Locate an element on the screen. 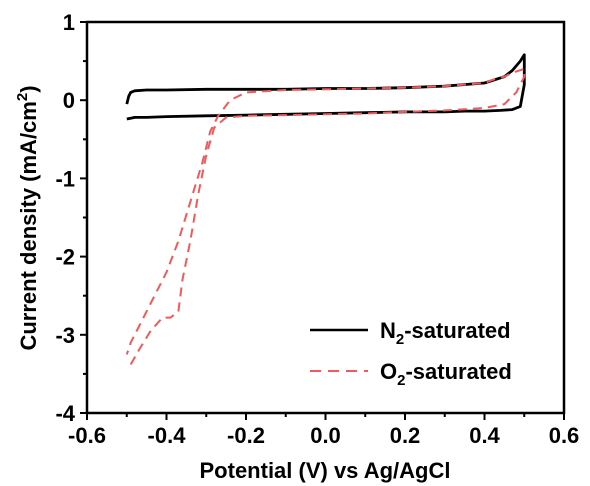 The height and width of the screenshot is (486, 590). x-tick-label: -0.2 is located at coordinates (246, 435).